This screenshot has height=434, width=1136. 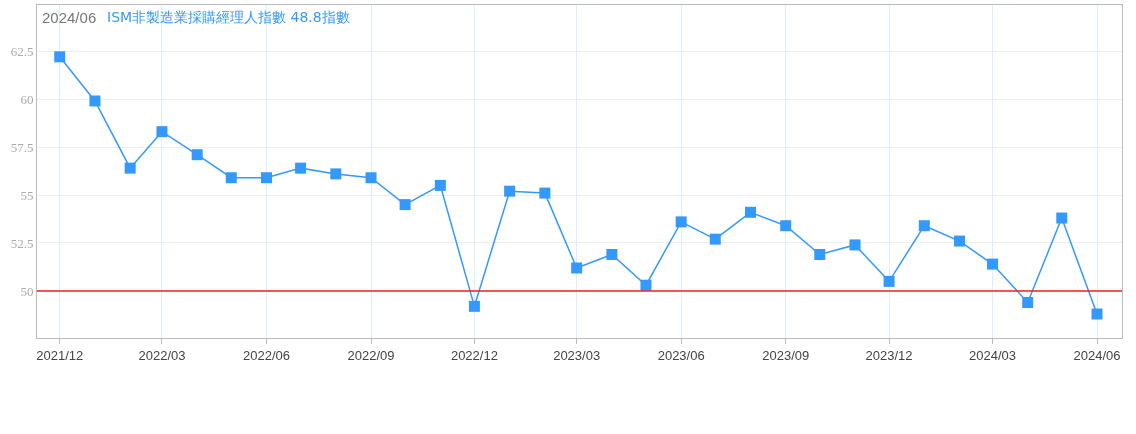 I want to click on x-tick-label: 2022/12, so click(x=474, y=355).